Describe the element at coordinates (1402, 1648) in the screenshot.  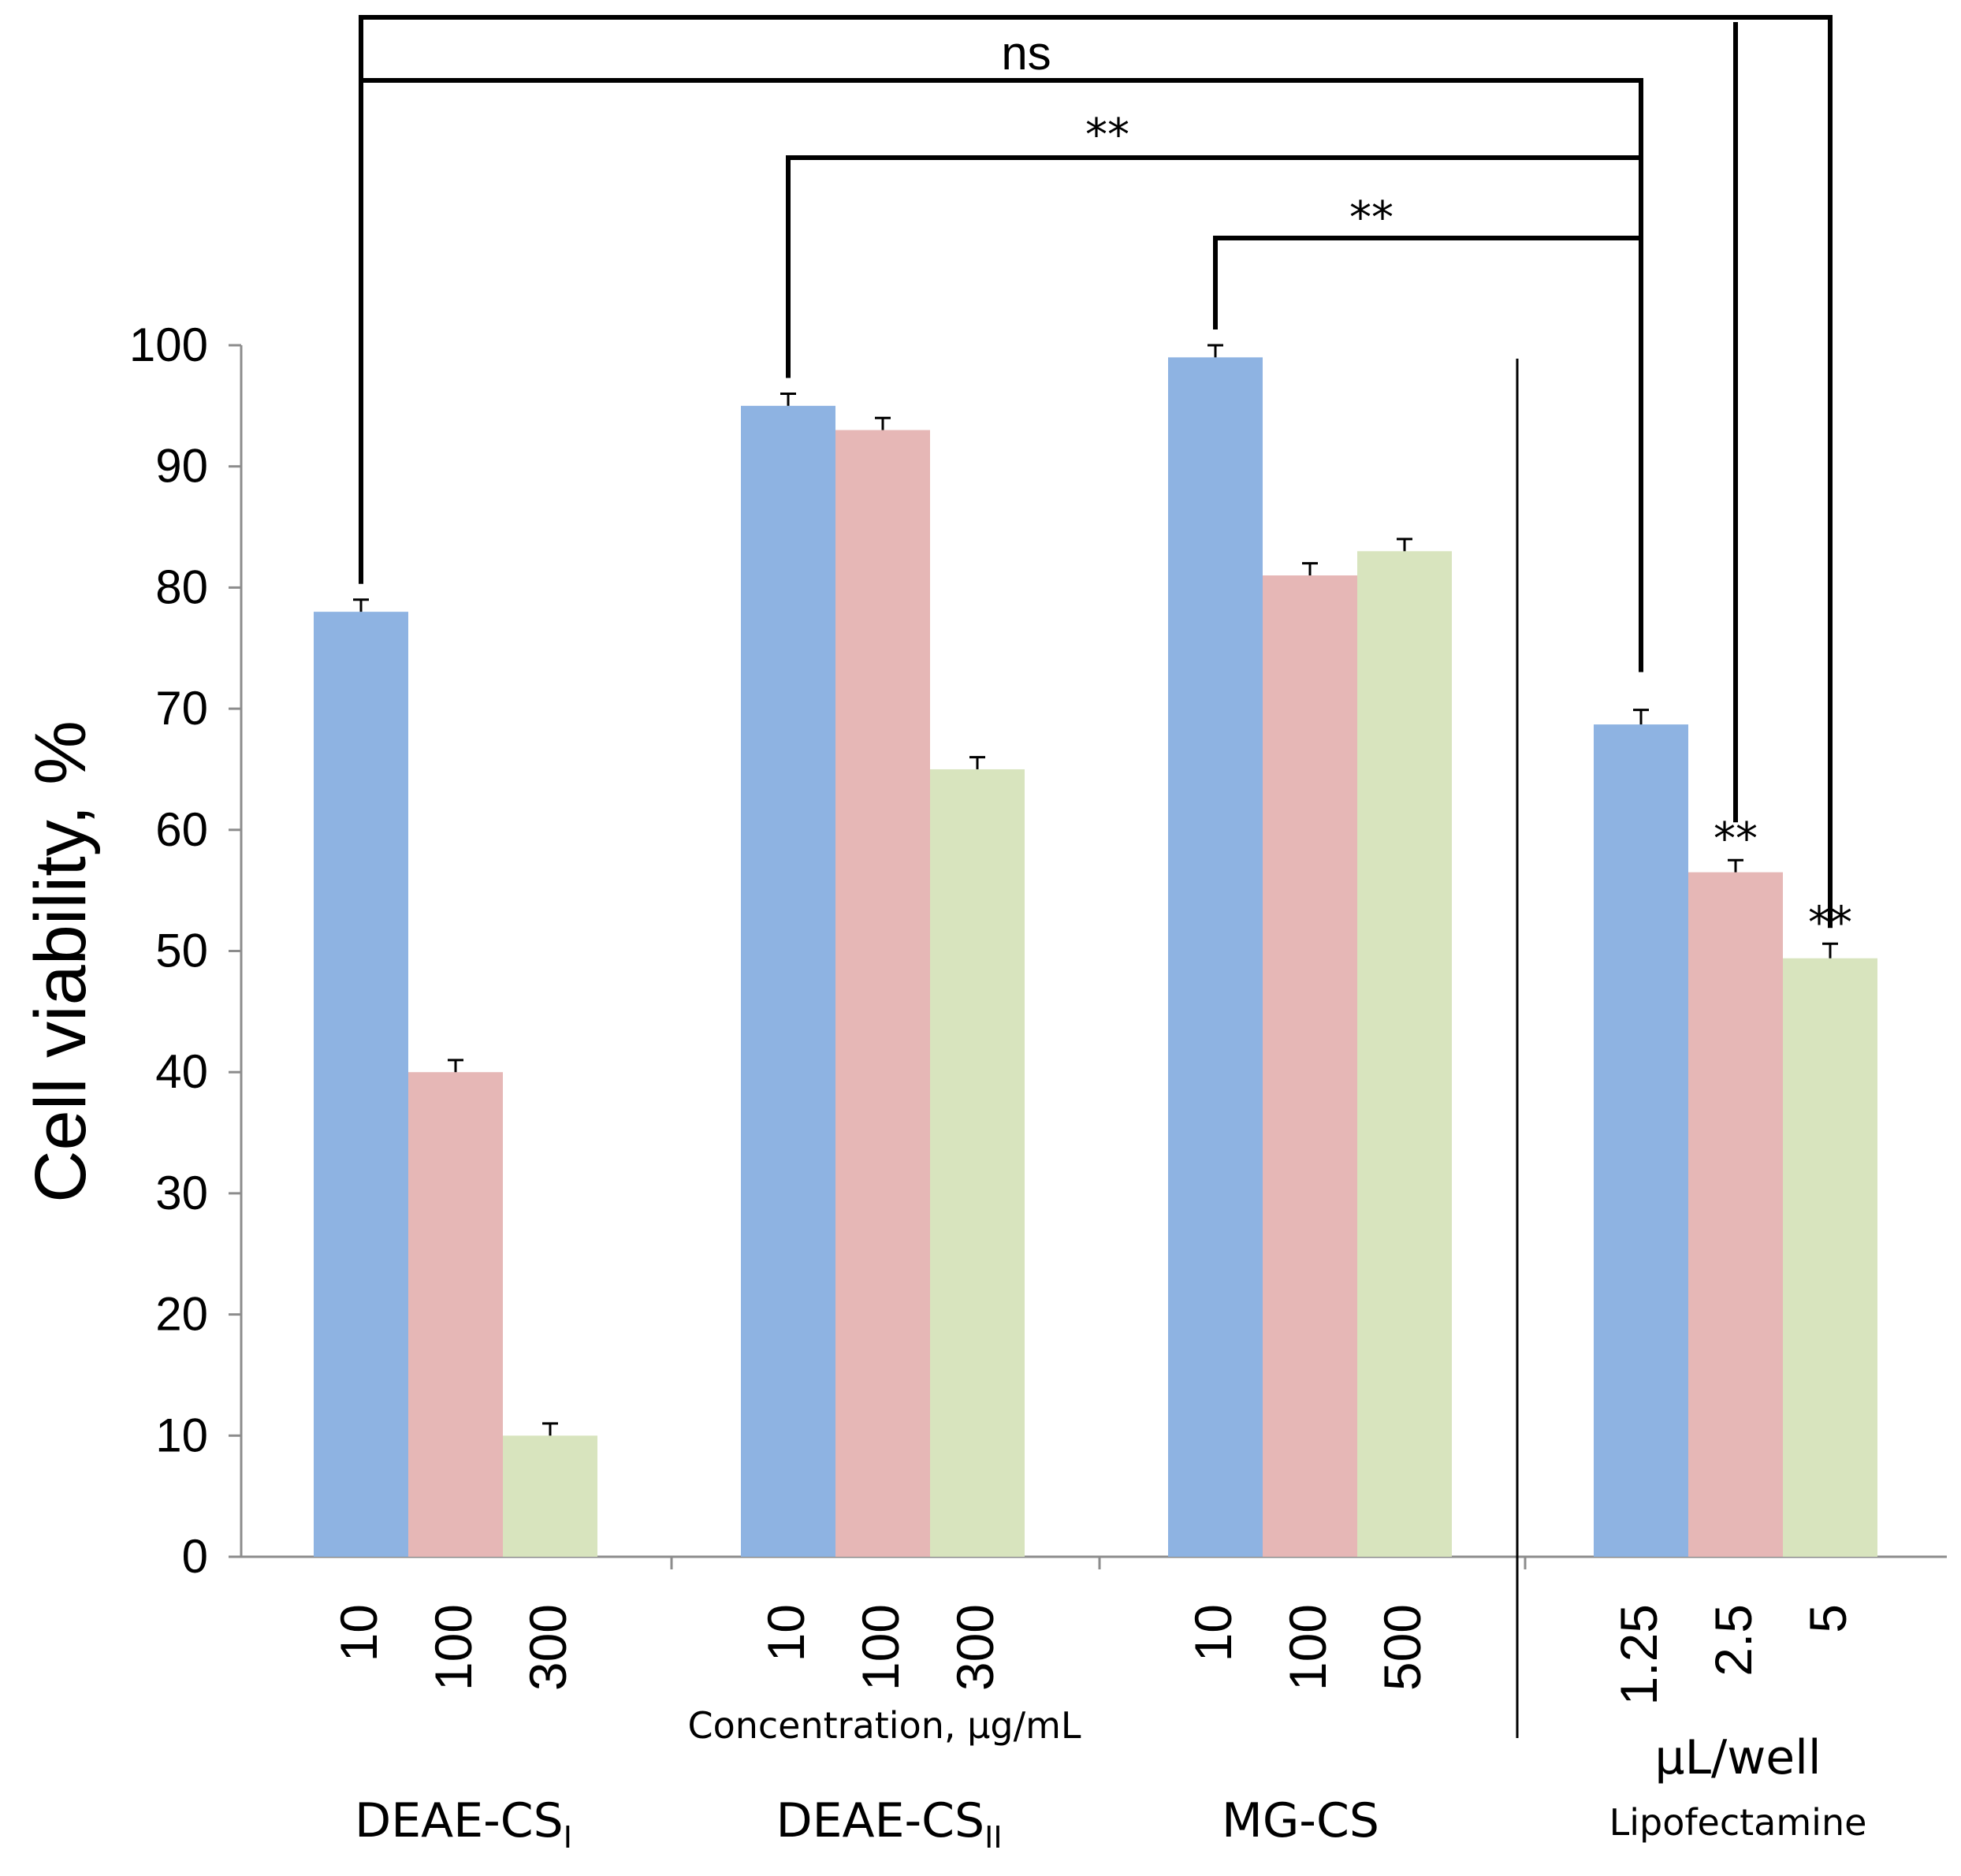
I see `category-label: 500` at that location.